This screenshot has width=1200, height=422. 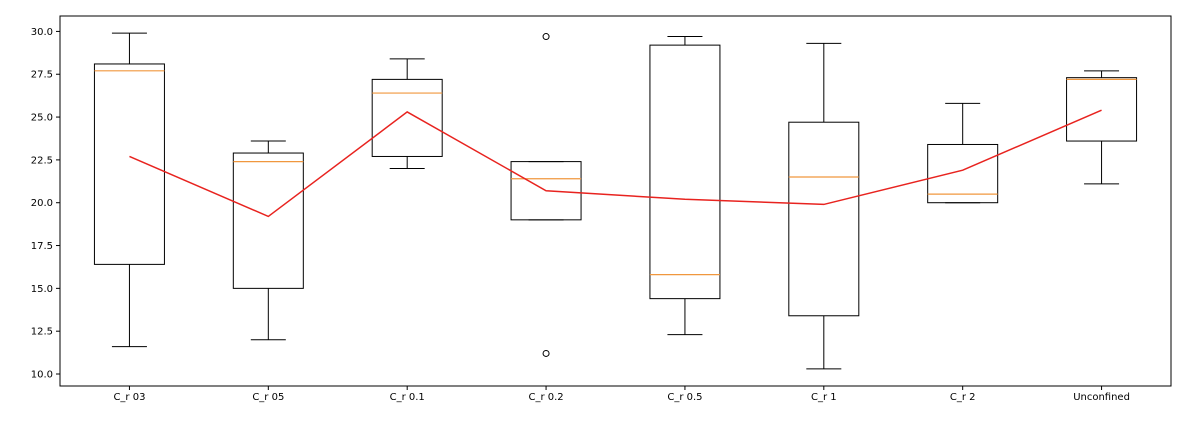 What do you see at coordinates (824, 397) in the screenshot?
I see `x-tick-label: C_r 1` at bounding box center [824, 397].